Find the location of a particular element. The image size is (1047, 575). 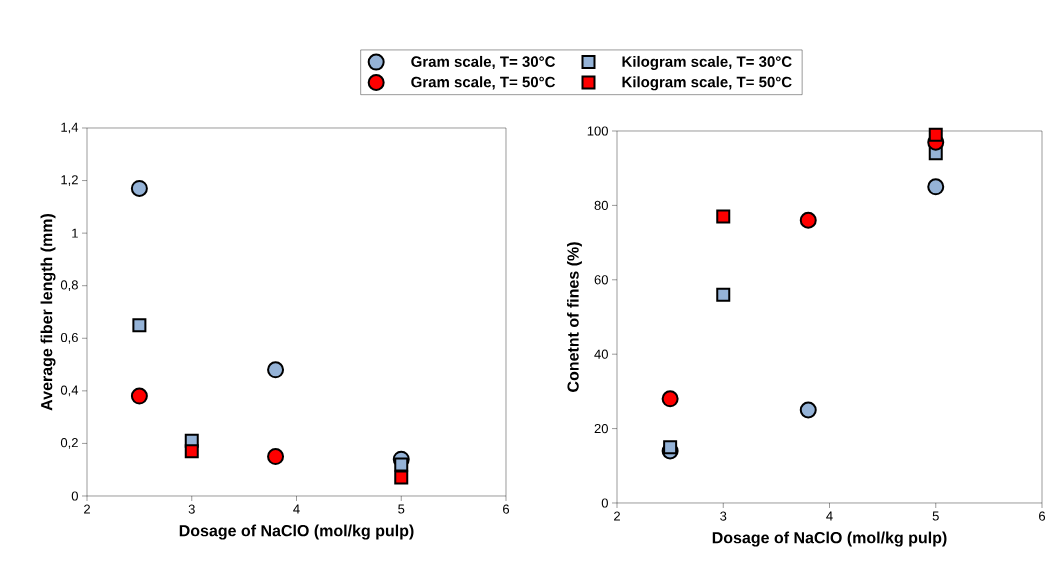

y-tick-label: 60 is located at coordinates (601, 280).